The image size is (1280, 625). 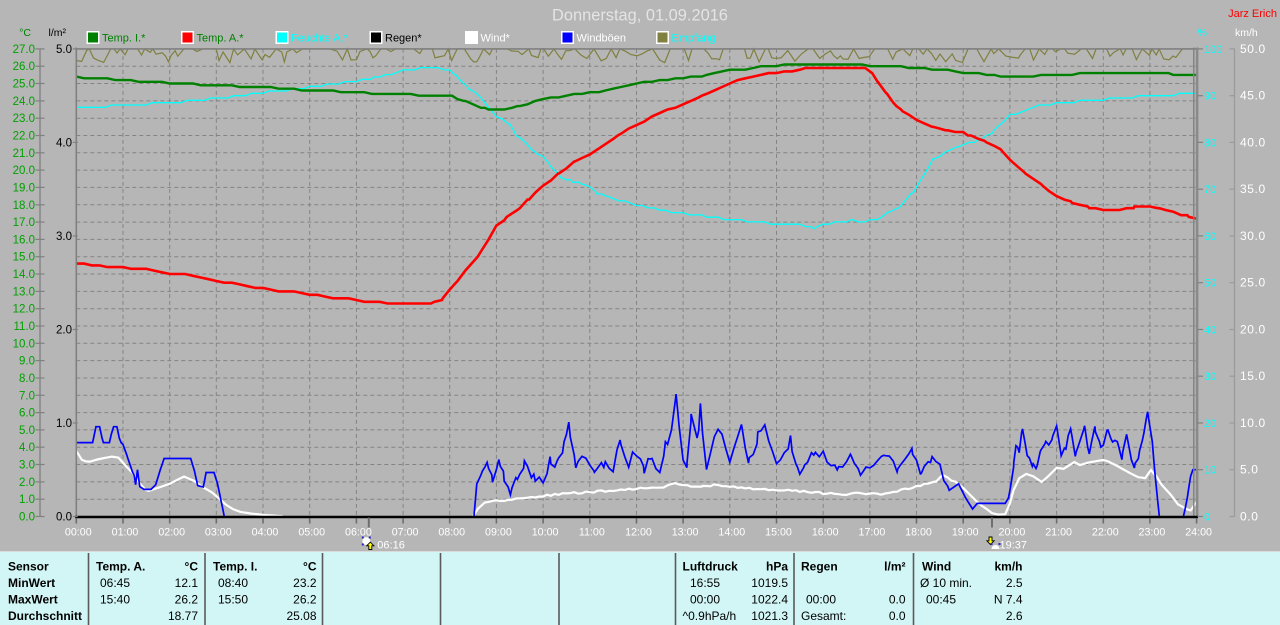 I want to click on svg-text: 15.0, so click(x=1253, y=376).